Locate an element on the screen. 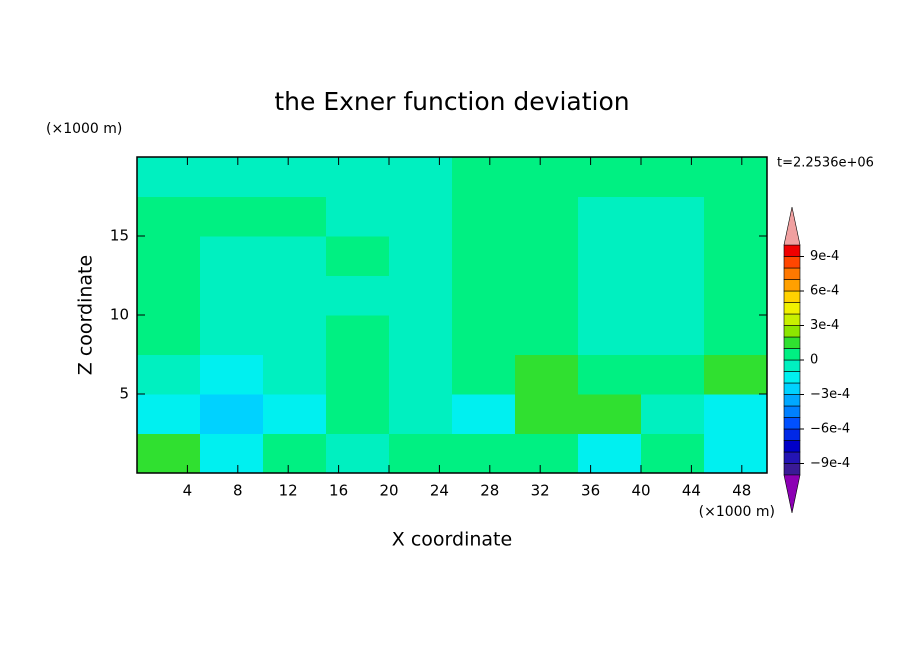 The width and height of the screenshot is (904, 658). y-unit: (×1000 m) is located at coordinates (84, 129).